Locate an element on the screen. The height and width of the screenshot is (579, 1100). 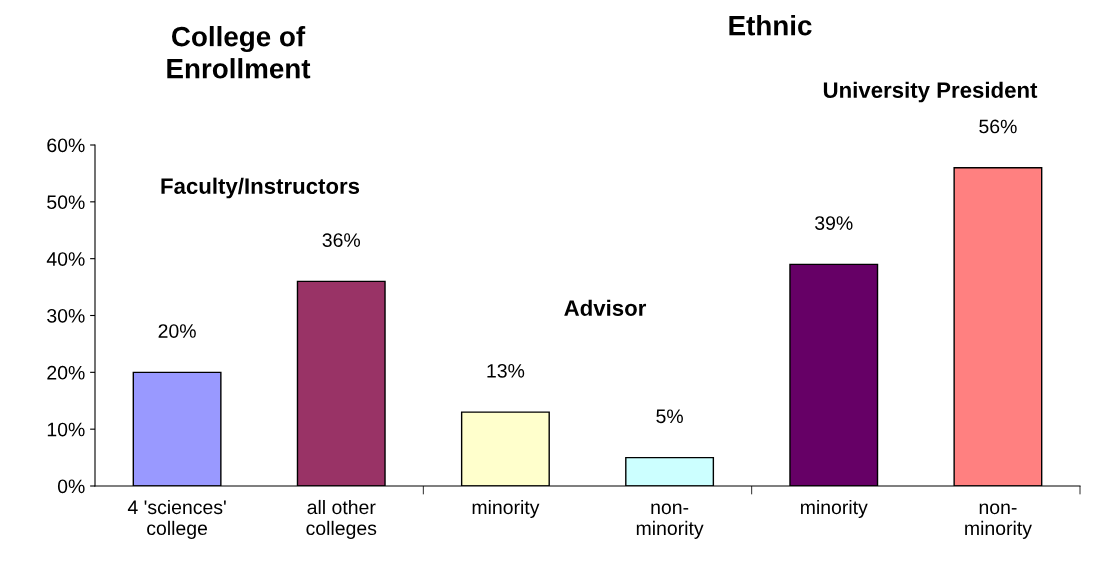
annotation: Advisor is located at coordinates (605, 307).